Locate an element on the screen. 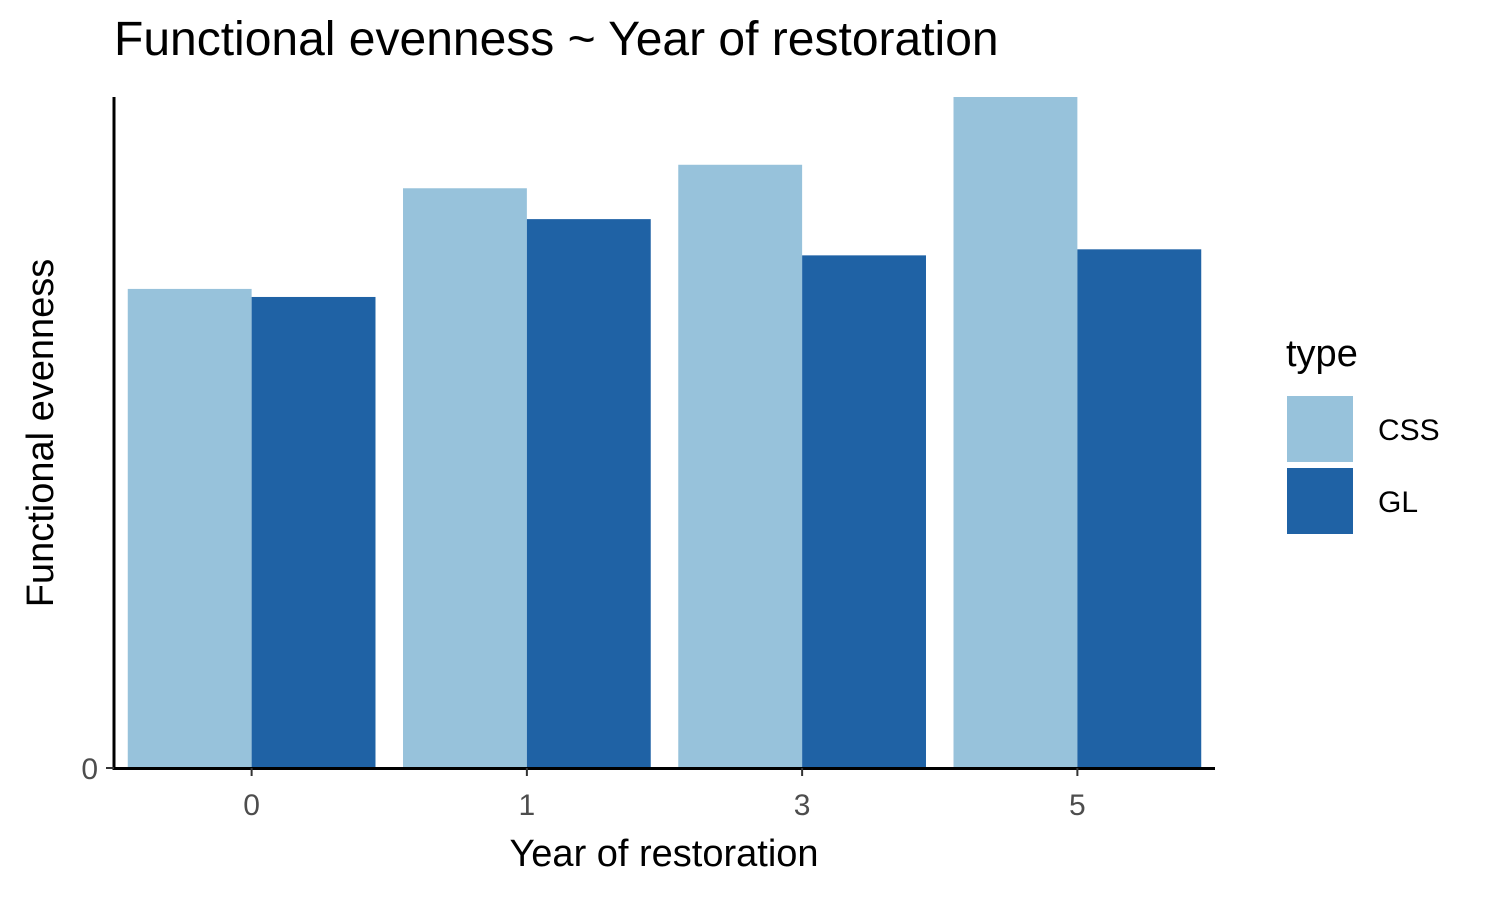 The width and height of the screenshot is (1500, 900). ticks-layer: 0 1 3 5 0 is located at coordinates (583, 787).